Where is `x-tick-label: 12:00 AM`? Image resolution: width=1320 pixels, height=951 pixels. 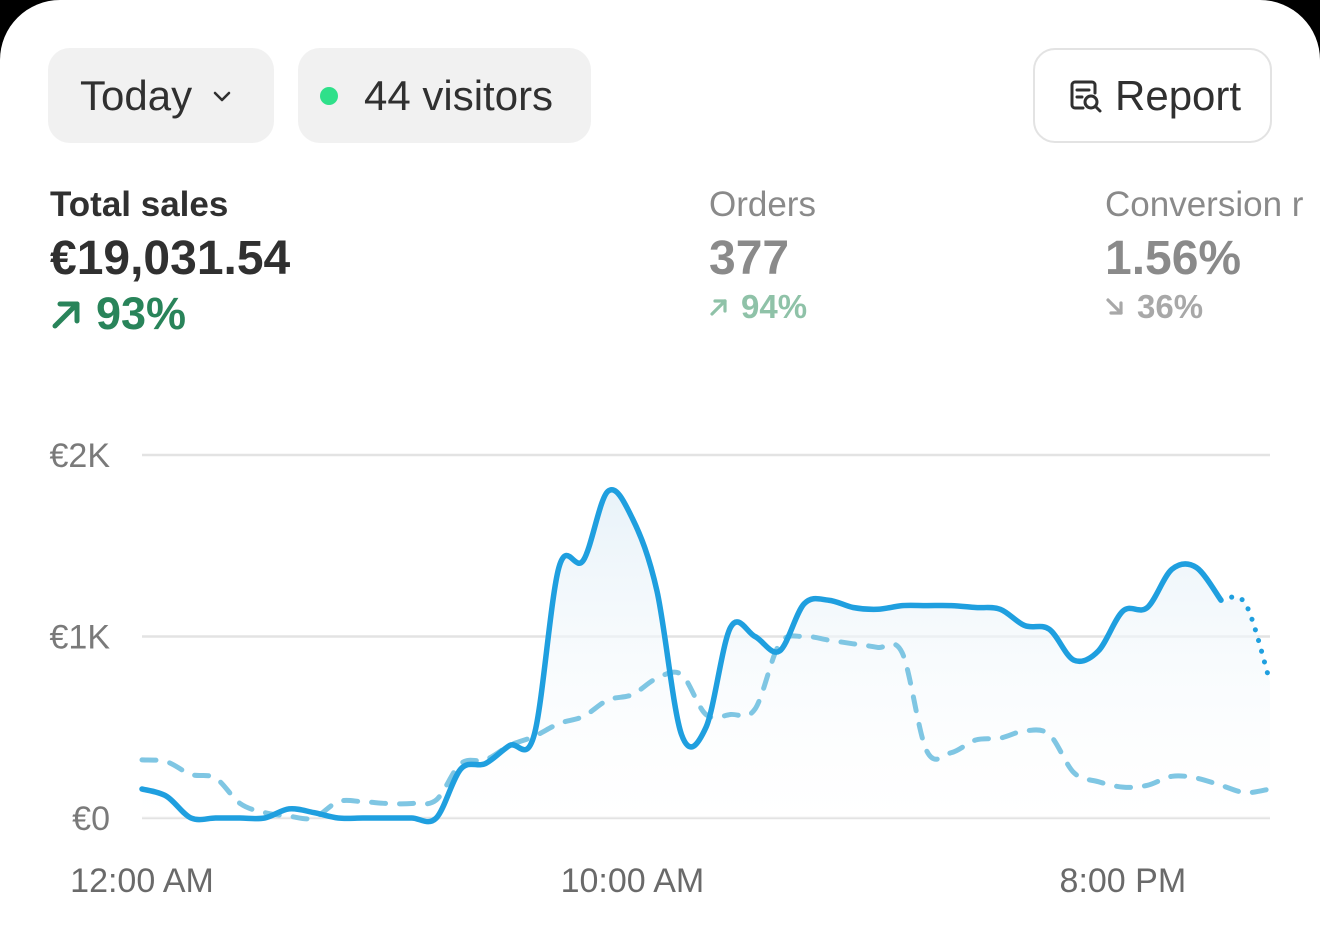 x-tick-label: 12:00 AM is located at coordinates (142, 881).